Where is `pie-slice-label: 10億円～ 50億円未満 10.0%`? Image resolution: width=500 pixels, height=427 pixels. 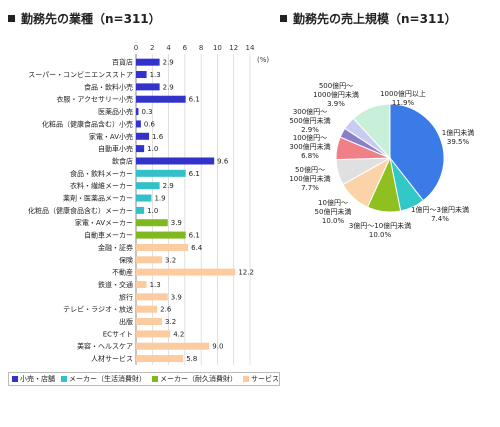 pie-slice-label: 10億円～ 50億円未満 10.0% is located at coordinates (333, 211).